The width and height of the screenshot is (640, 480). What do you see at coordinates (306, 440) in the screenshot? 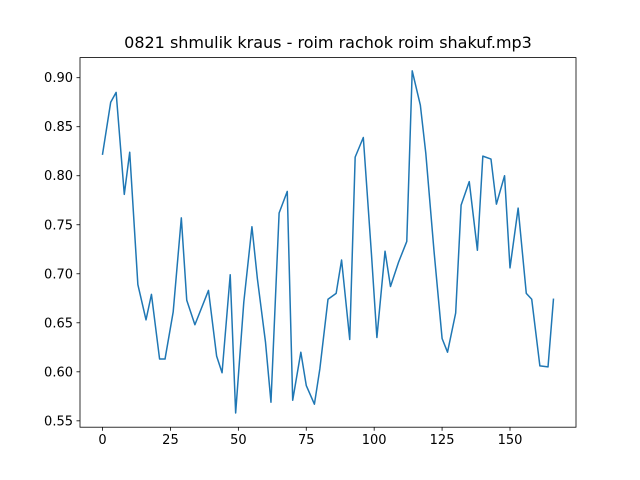
I see `x-tick-label: 75` at bounding box center [306, 440].